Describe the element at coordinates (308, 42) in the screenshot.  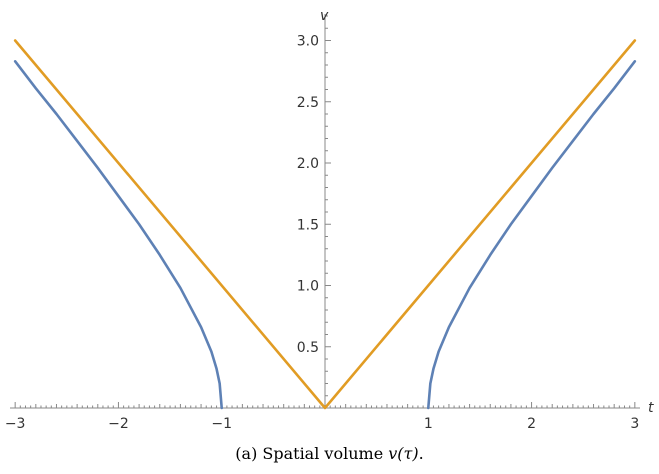
I see `y-tick-label: 3.0` at that location.